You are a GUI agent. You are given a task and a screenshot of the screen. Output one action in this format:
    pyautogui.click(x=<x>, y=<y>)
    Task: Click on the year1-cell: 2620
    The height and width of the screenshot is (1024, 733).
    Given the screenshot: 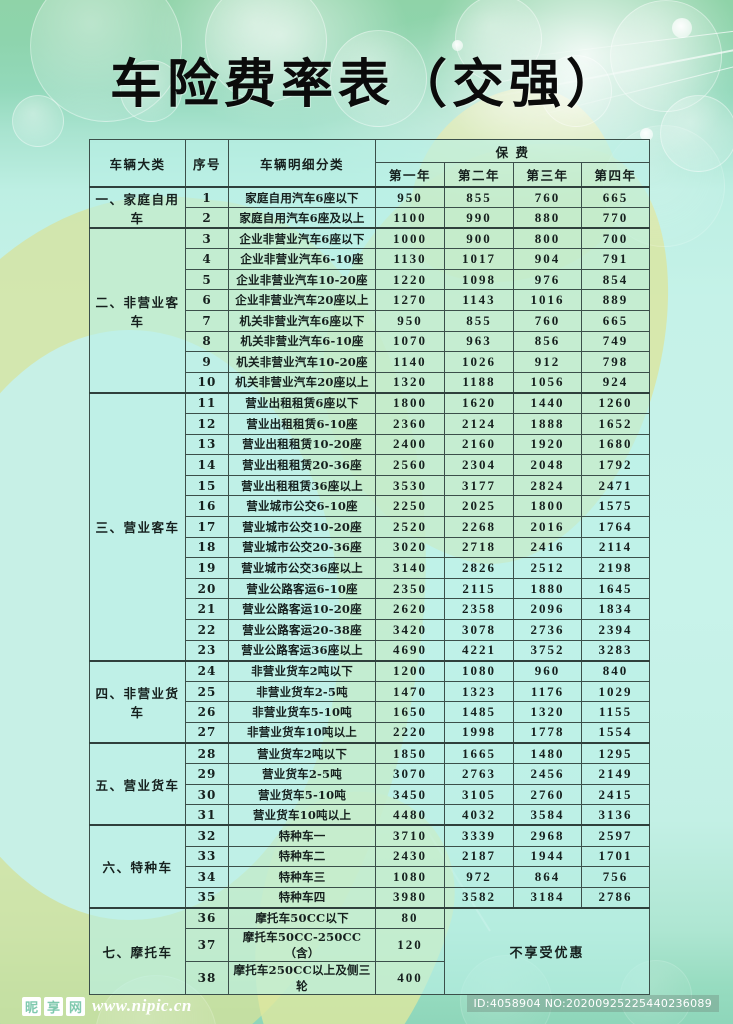 What is the action you would take?
    pyautogui.click(x=410, y=609)
    